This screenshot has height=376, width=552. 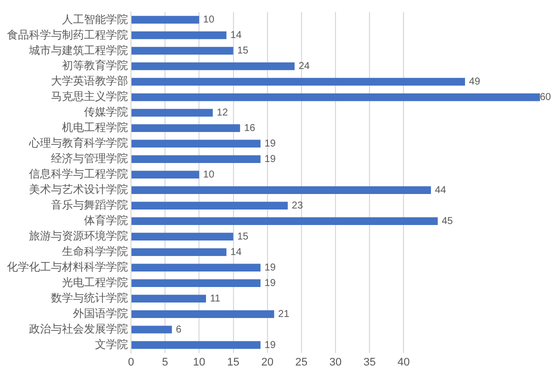 What do you see at coordinates (89, 205) in the screenshot?
I see `y-tick-label: 音乐与舞蹈学院` at bounding box center [89, 205].